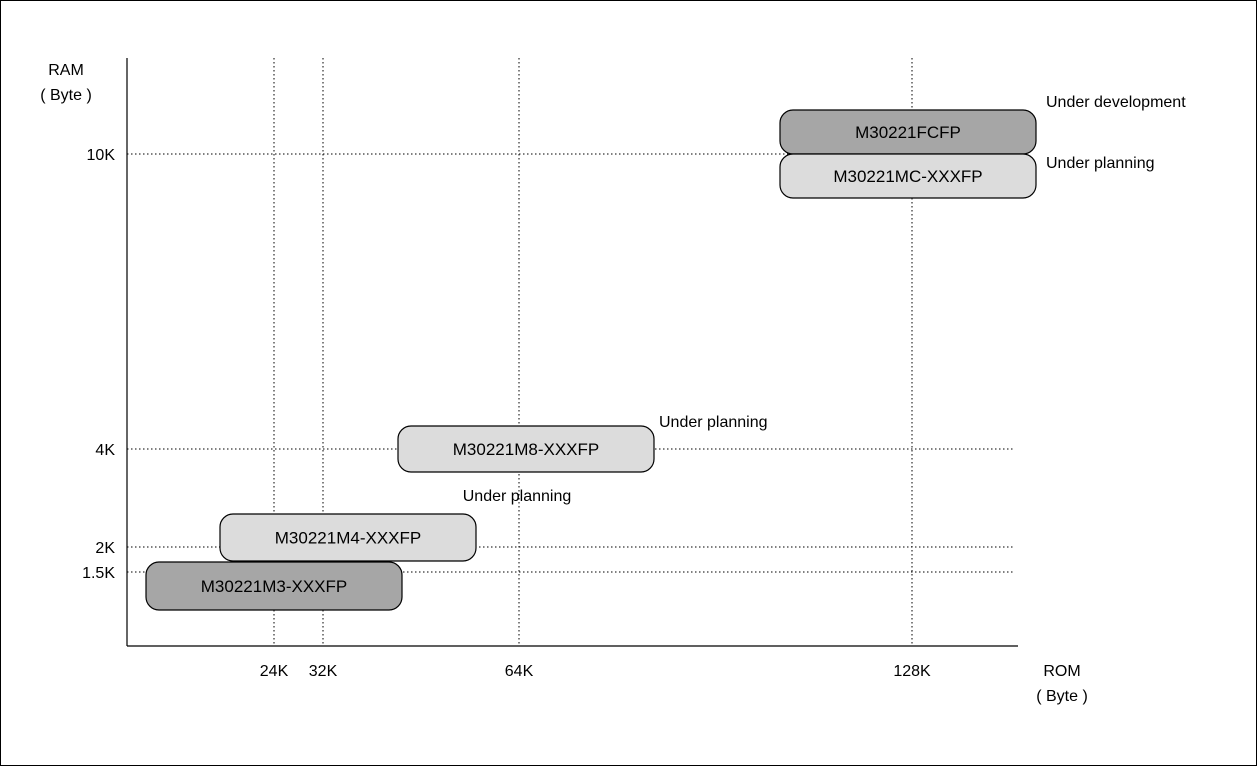 The image size is (1257, 766). I want to click on x-tick-label: 128K, so click(912, 671).